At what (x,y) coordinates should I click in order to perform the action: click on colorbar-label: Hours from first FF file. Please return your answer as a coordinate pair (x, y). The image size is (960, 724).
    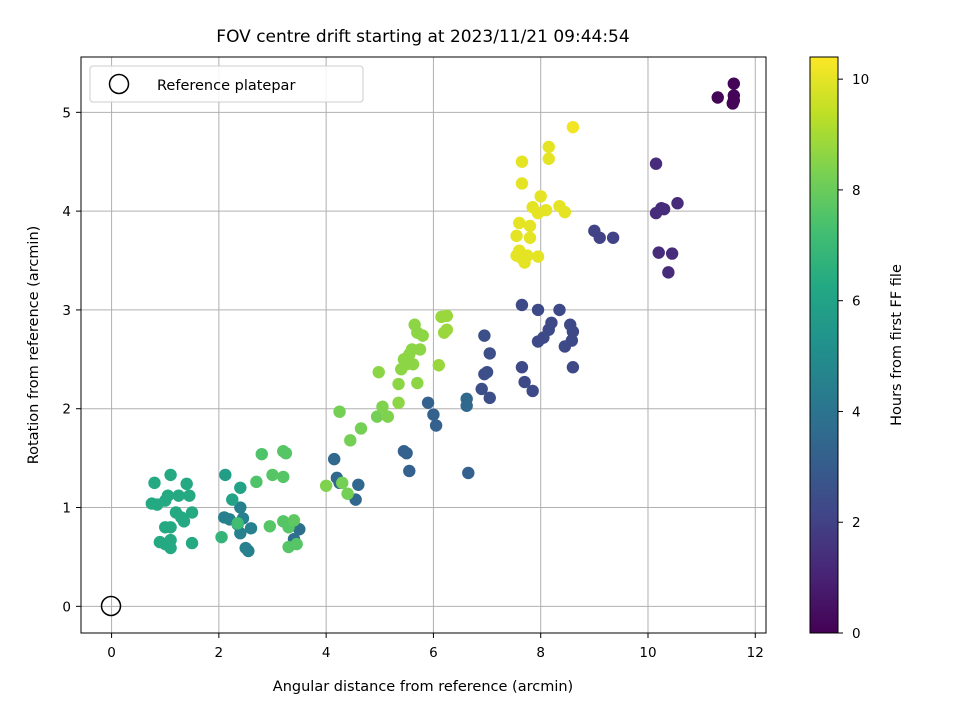
    Looking at the image, I should click on (897, 345).